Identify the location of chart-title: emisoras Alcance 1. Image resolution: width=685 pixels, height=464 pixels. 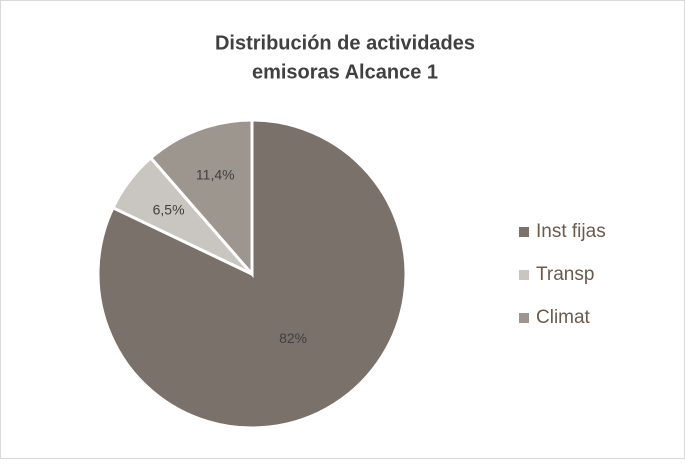
(345, 72).